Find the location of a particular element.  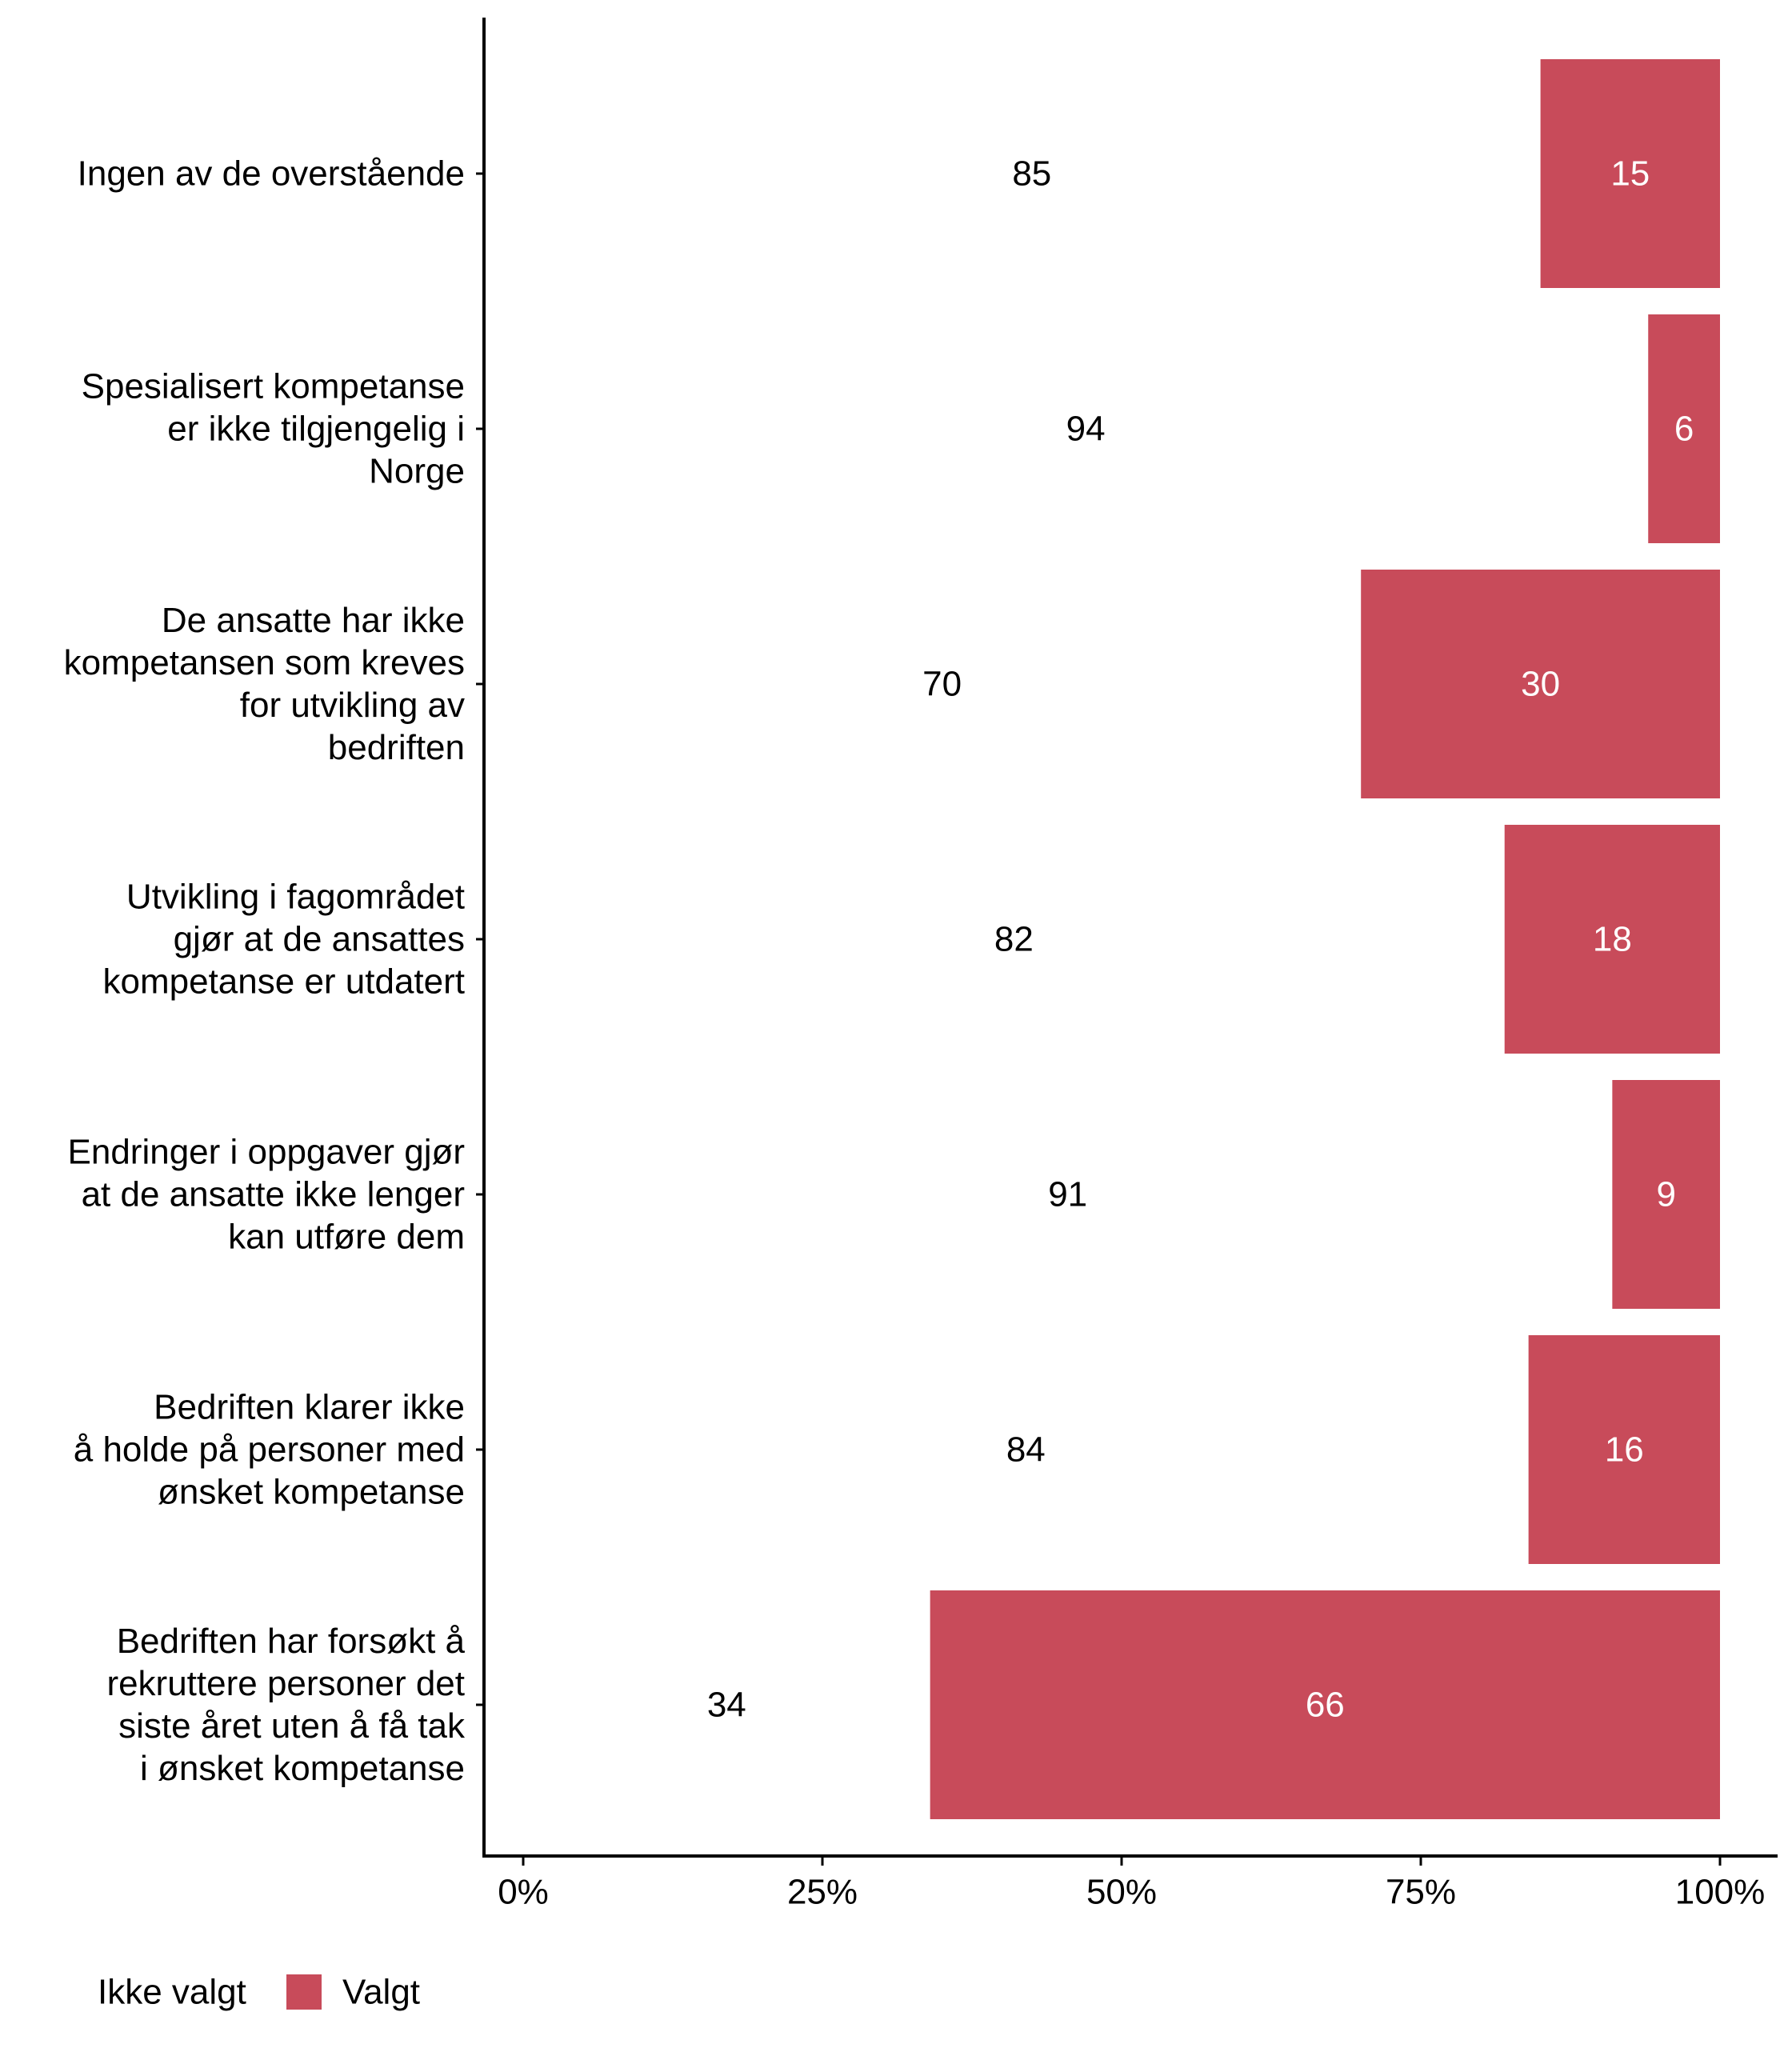

y-tick-label: Utvikling i fagområdet is located at coordinates (295, 897).